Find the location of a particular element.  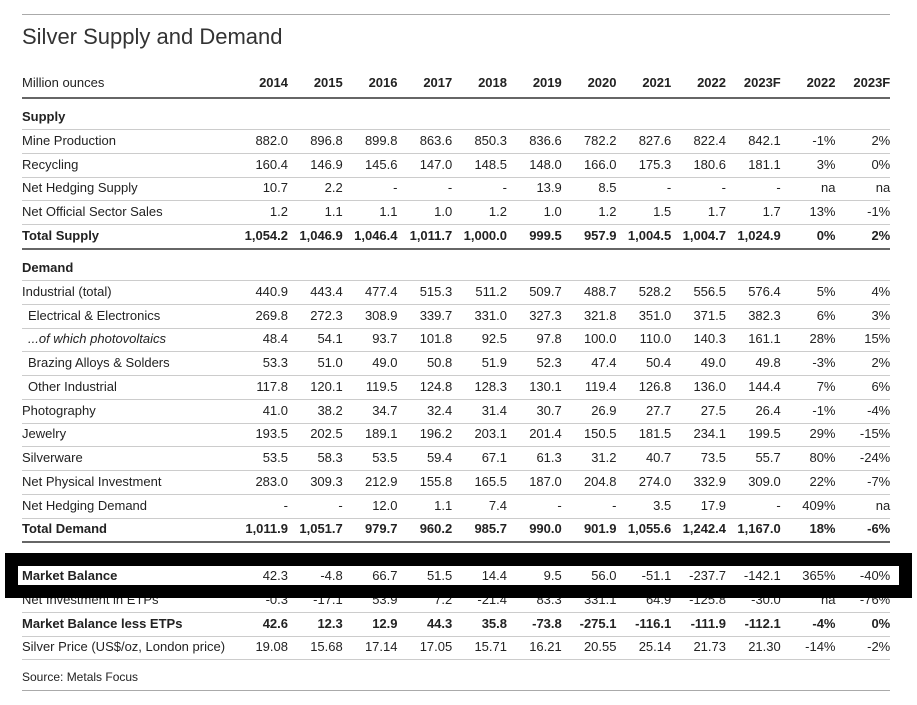

cell: 204.8 is located at coordinates (600, 481).